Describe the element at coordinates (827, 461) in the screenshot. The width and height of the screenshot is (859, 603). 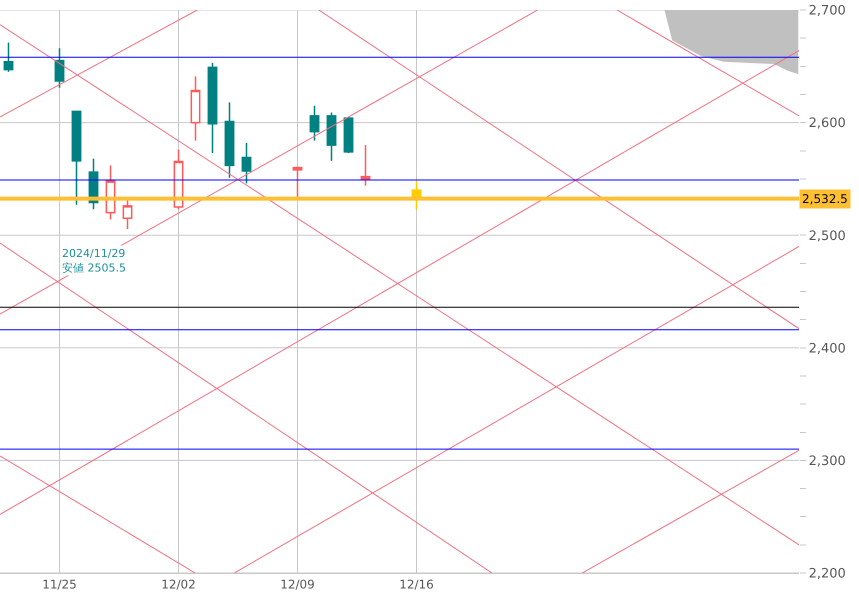
I see `y-tick-label: 2,300` at that location.